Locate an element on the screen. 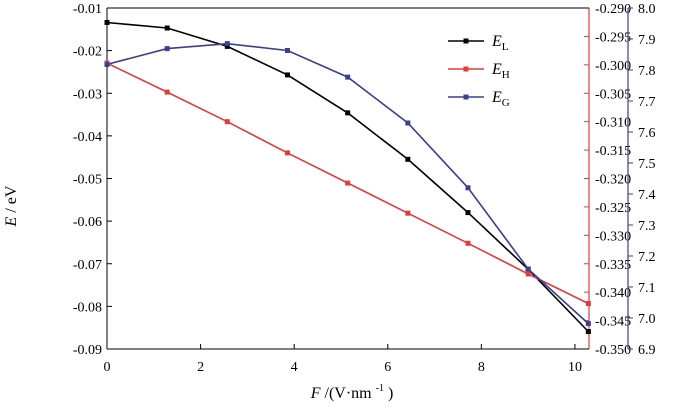  right-eg-tick-label: 7.1 is located at coordinates (647, 288).